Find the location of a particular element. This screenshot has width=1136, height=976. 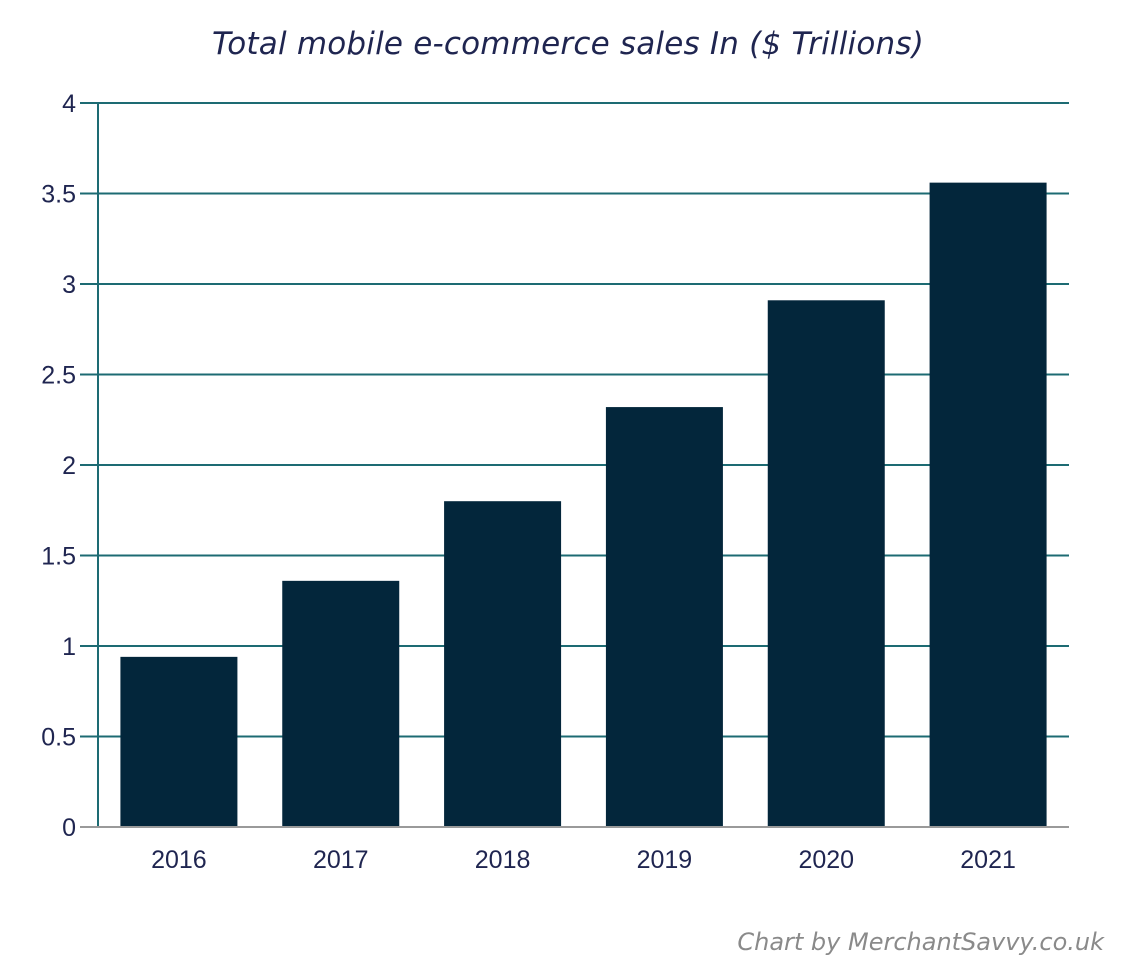

x-tick-label: 2019 is located at coordinates (665, 860).